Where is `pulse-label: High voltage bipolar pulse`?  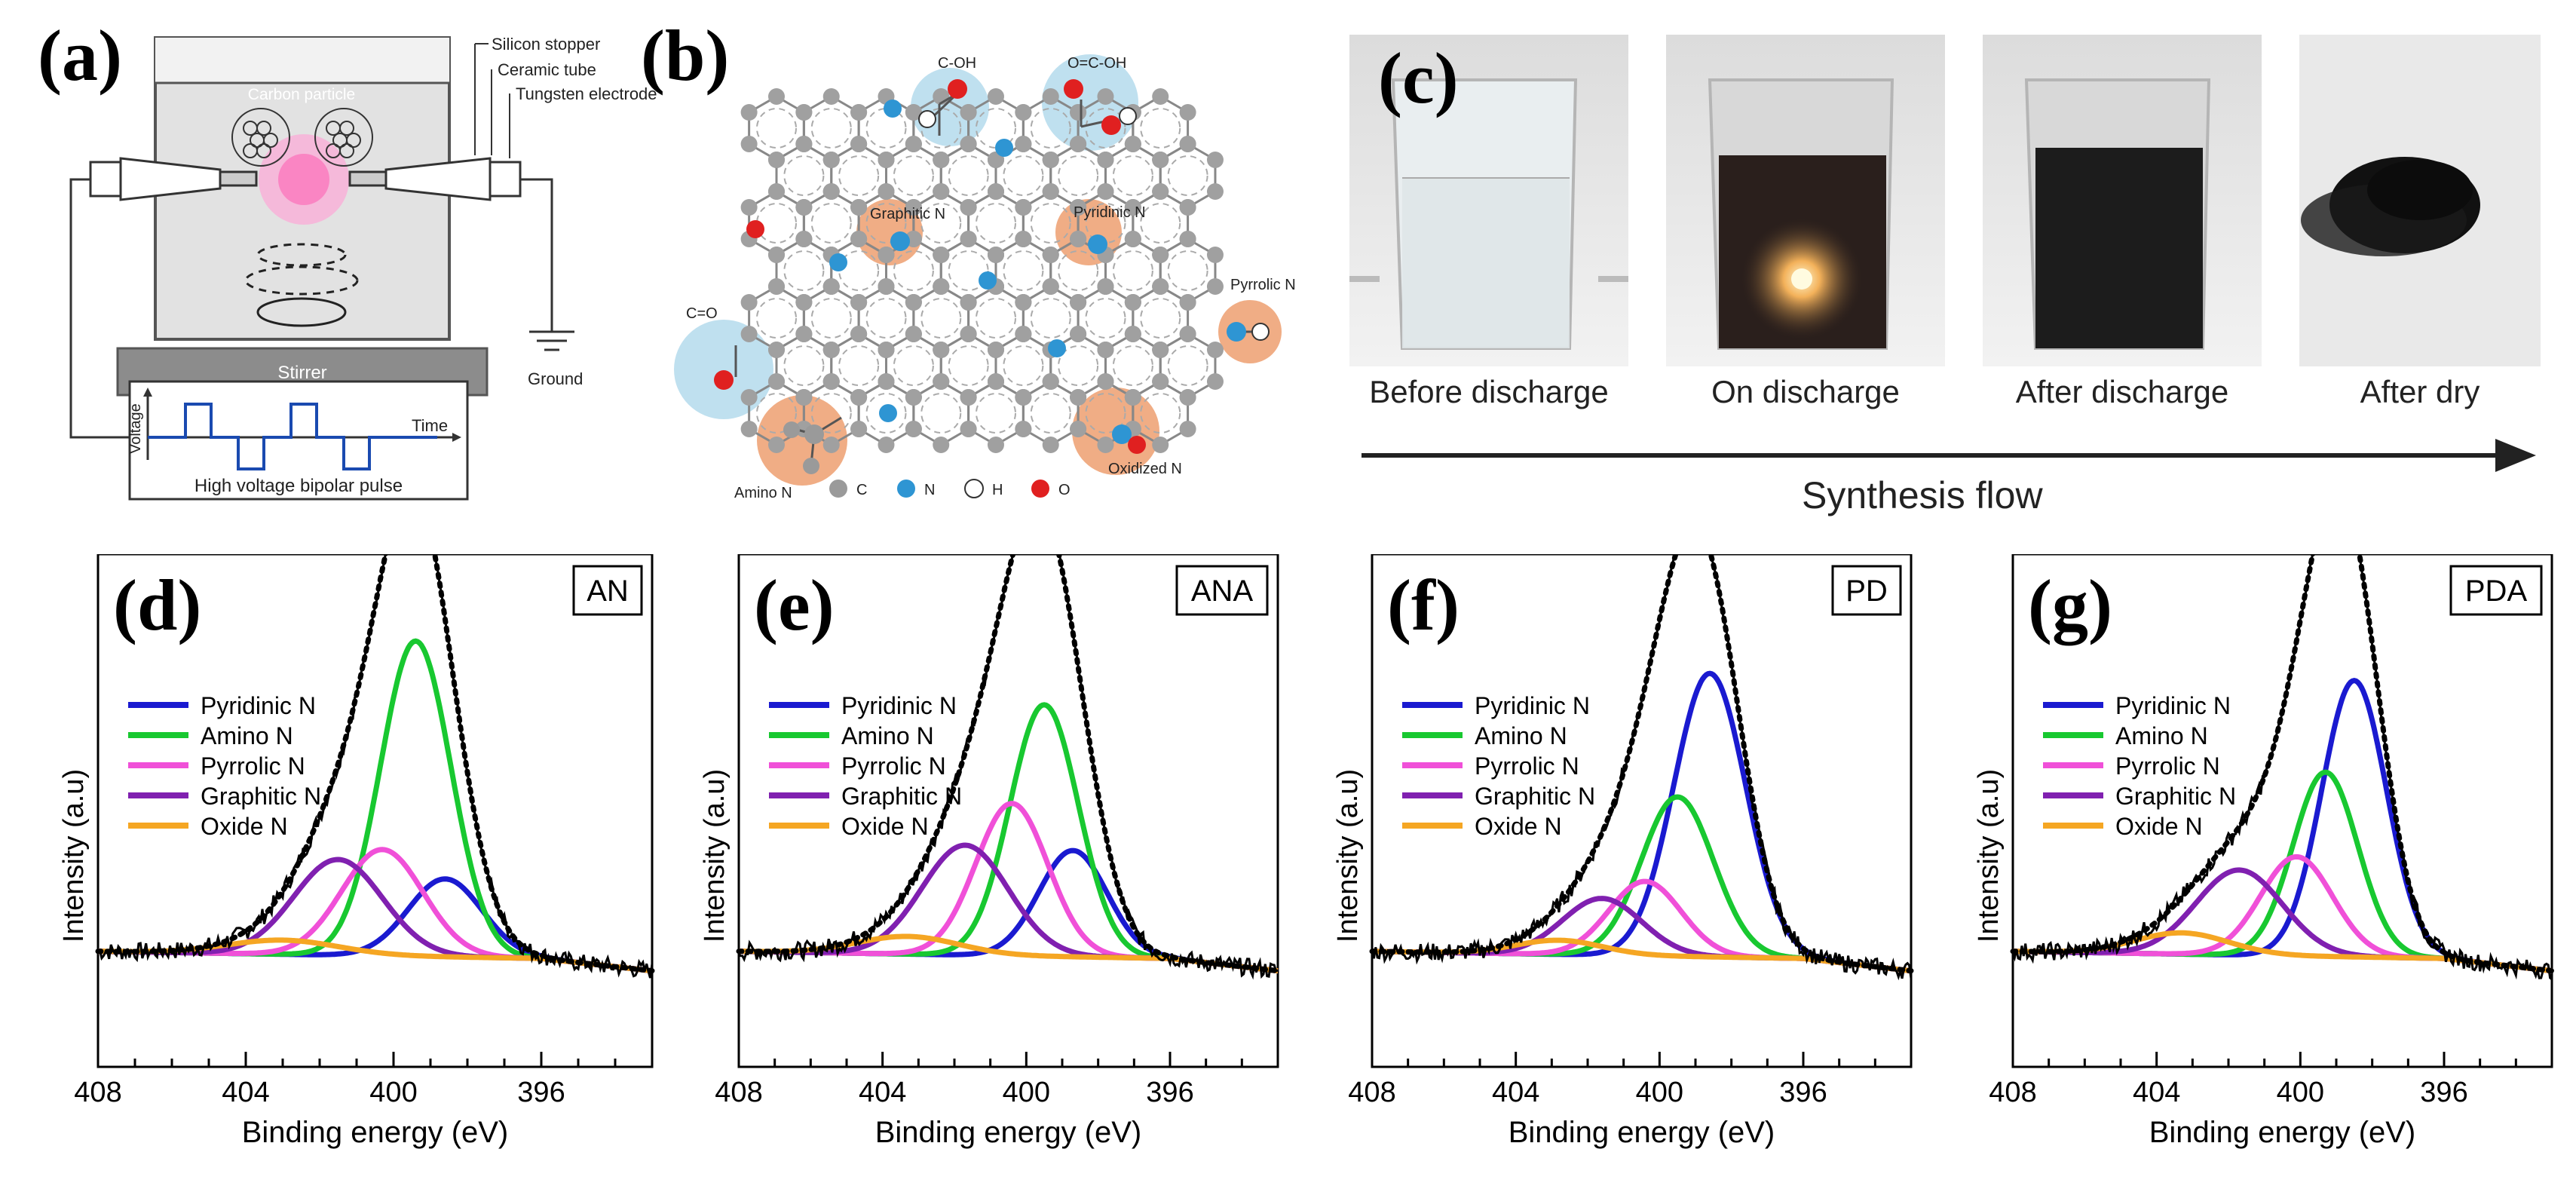 pulse-label: High voltage bipolar pulse is located at coordinates (299, 486).